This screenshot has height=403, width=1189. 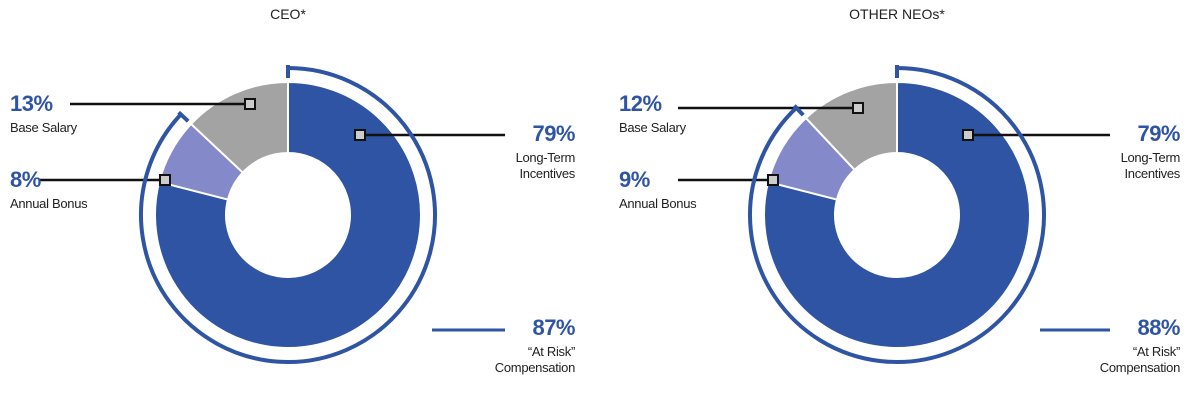 What do you see at coordinates (553, 327) in the screenshot?
I see `value-label: 87%` at bounding box center [553, 327].